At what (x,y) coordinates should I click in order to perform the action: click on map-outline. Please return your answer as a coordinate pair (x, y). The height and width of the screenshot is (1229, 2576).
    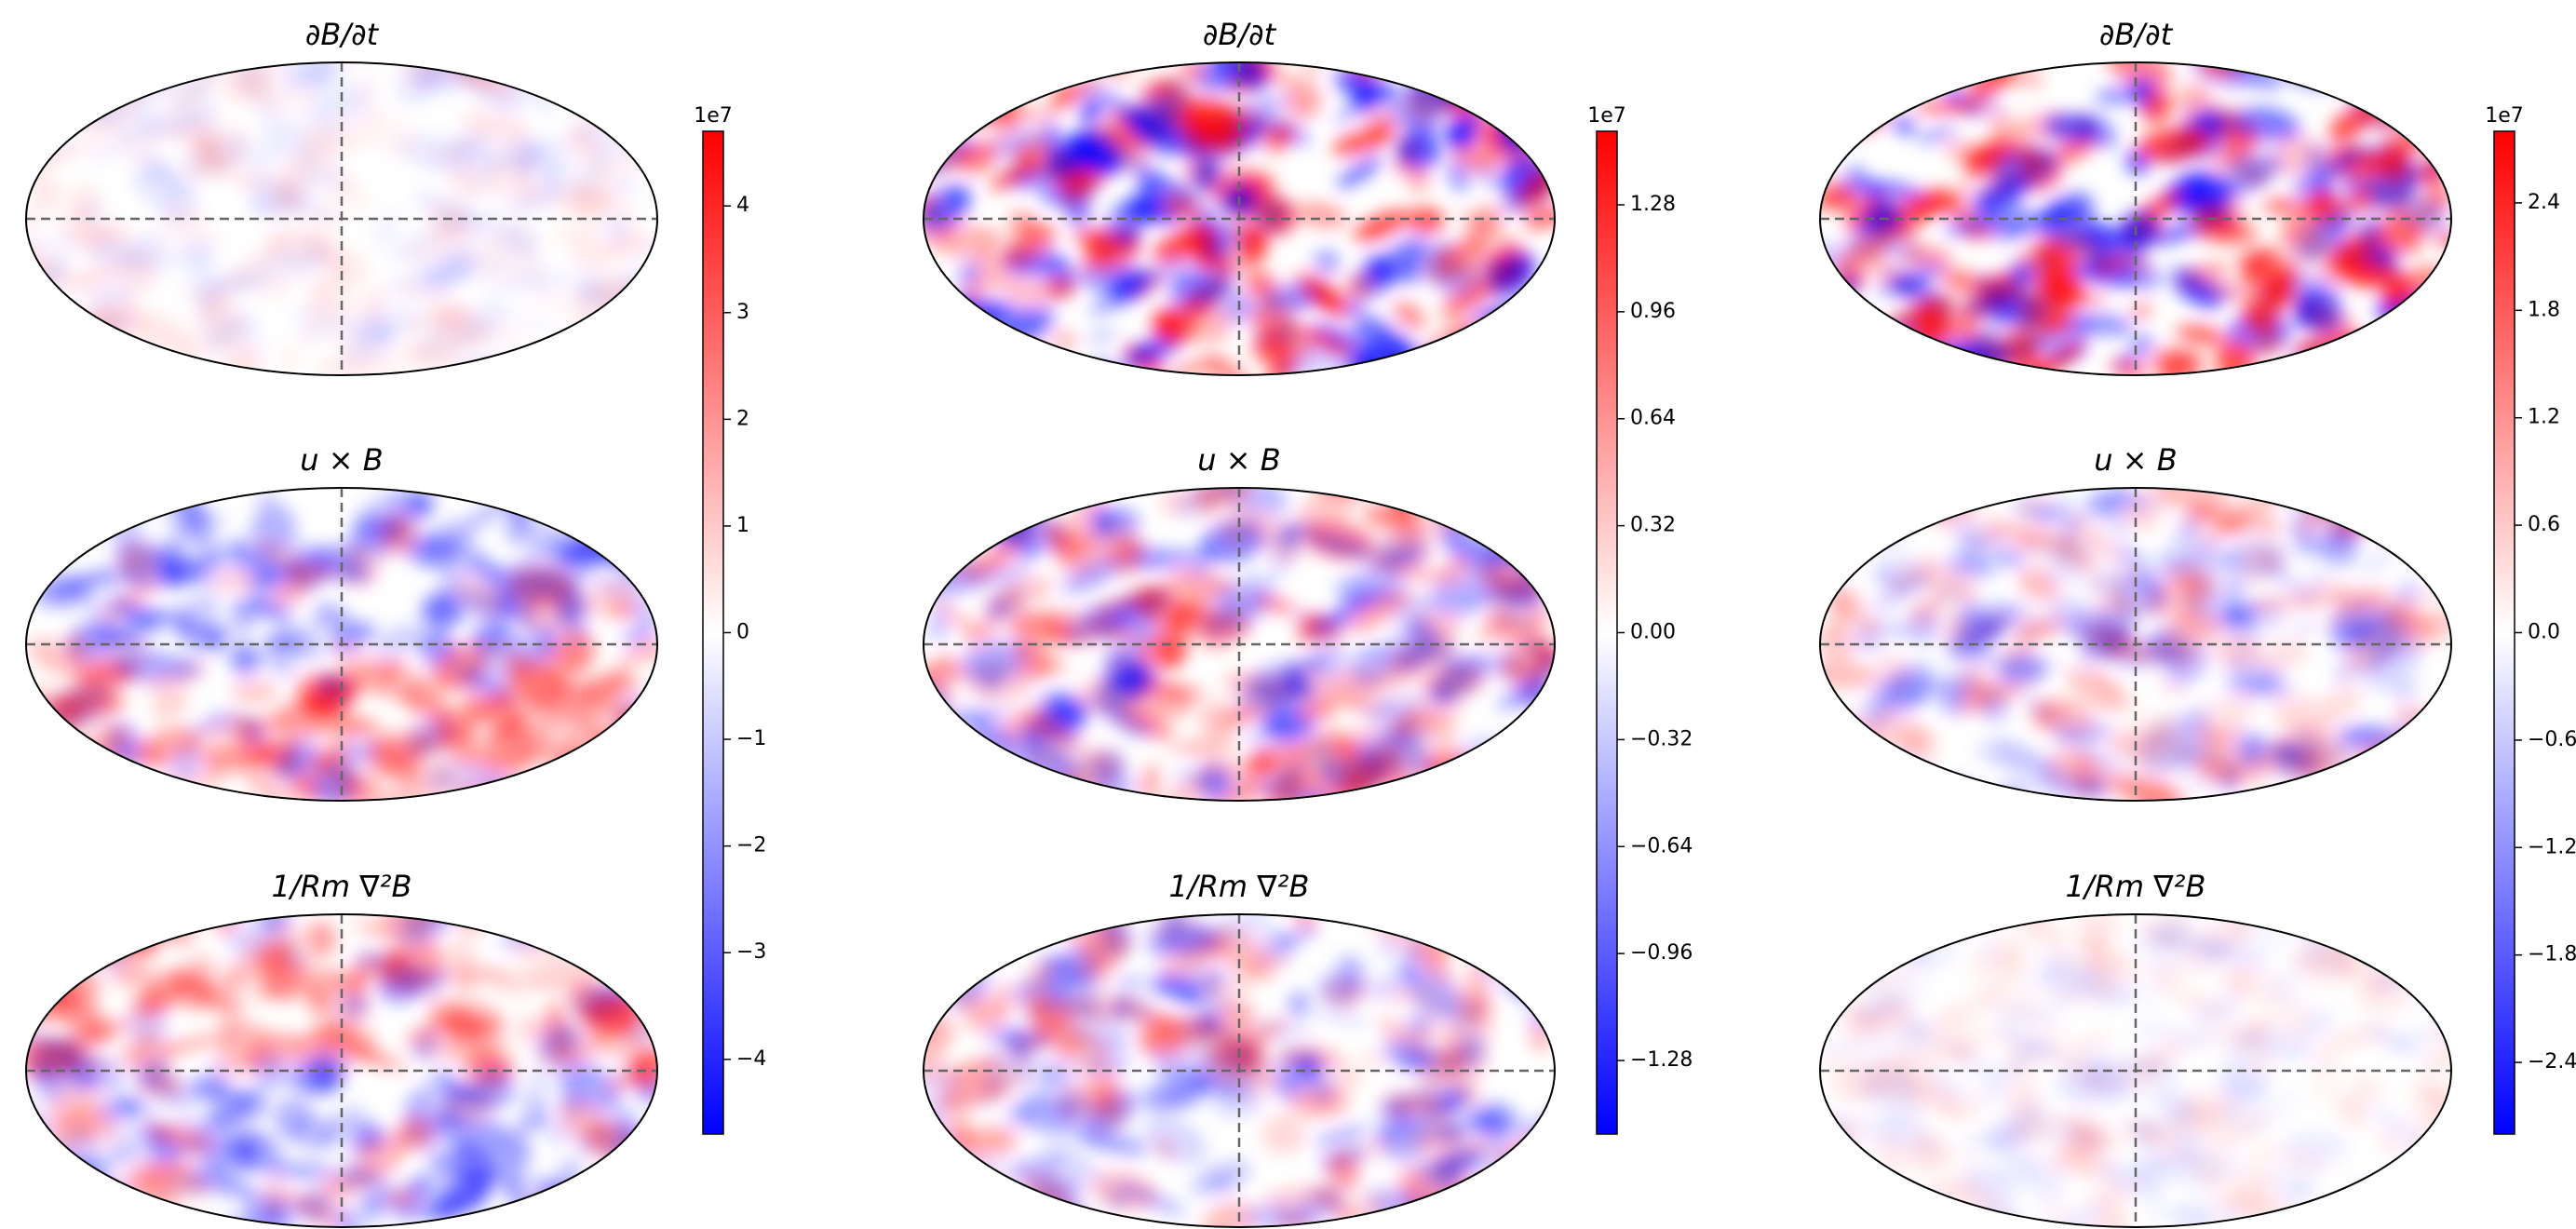
    Looking at the image, I should click on (1239, 218).